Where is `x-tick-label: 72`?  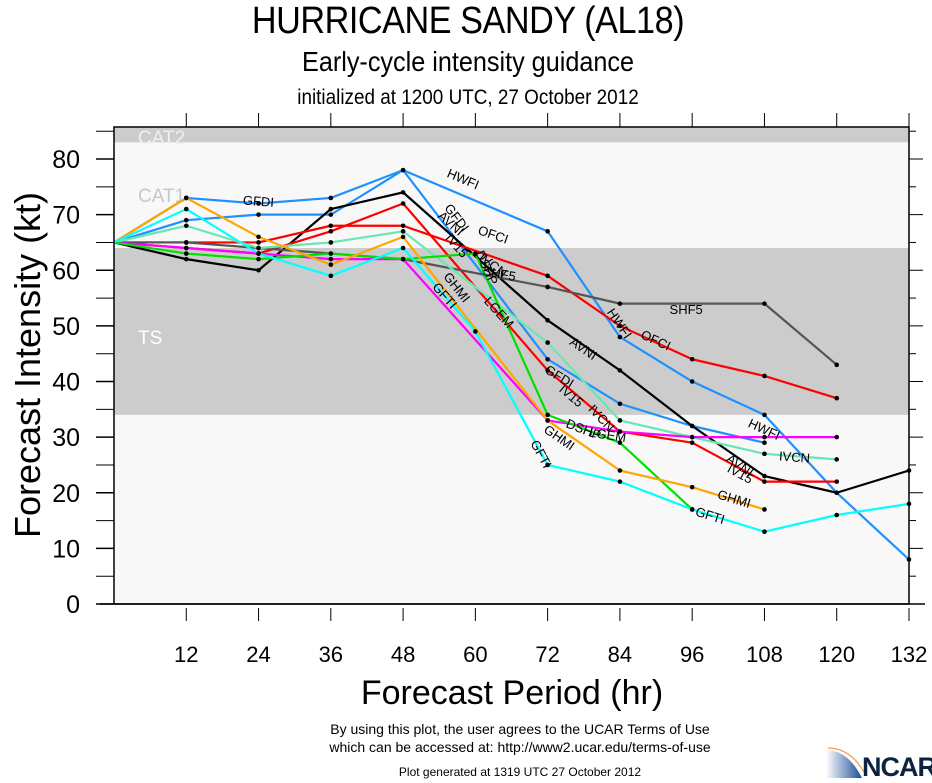 x-tick-label: 72 is located at coordinates (547, 654).